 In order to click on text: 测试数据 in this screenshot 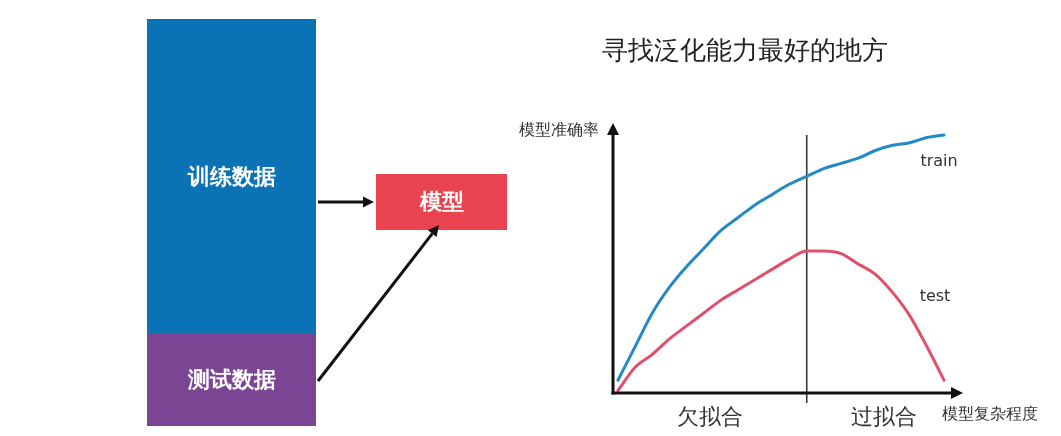, I will do `click(231, 380)`.